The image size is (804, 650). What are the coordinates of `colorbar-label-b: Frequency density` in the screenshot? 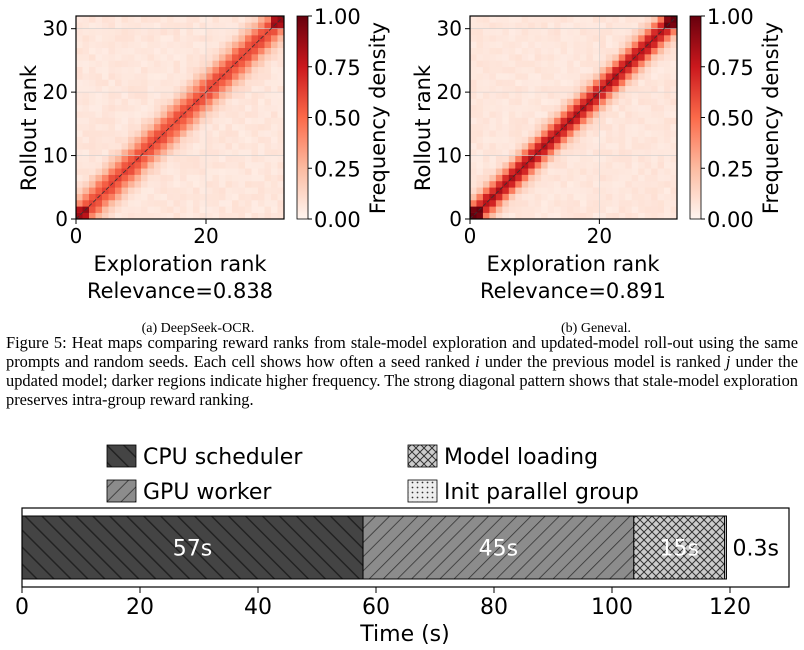 It's located at (771, 118).